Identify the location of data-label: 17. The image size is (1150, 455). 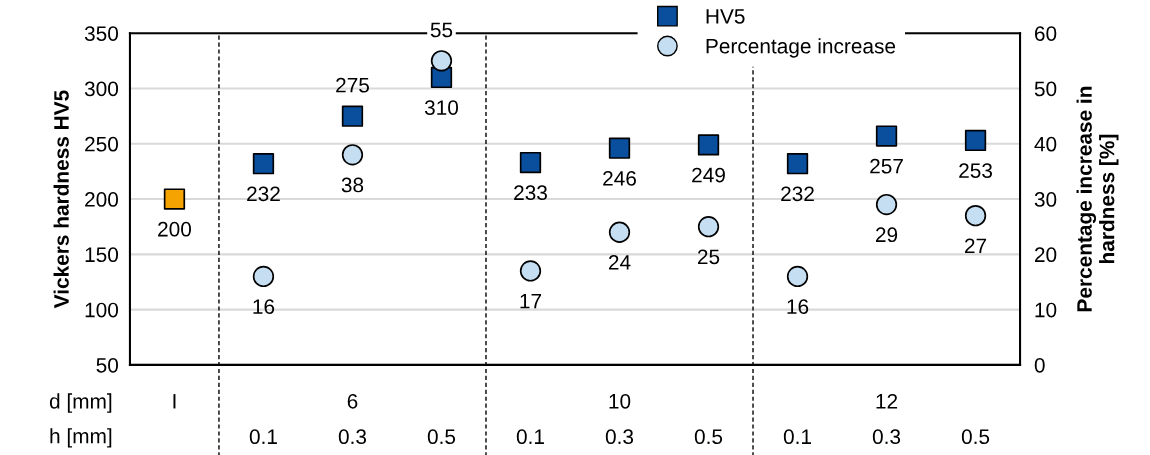
(531, 301).